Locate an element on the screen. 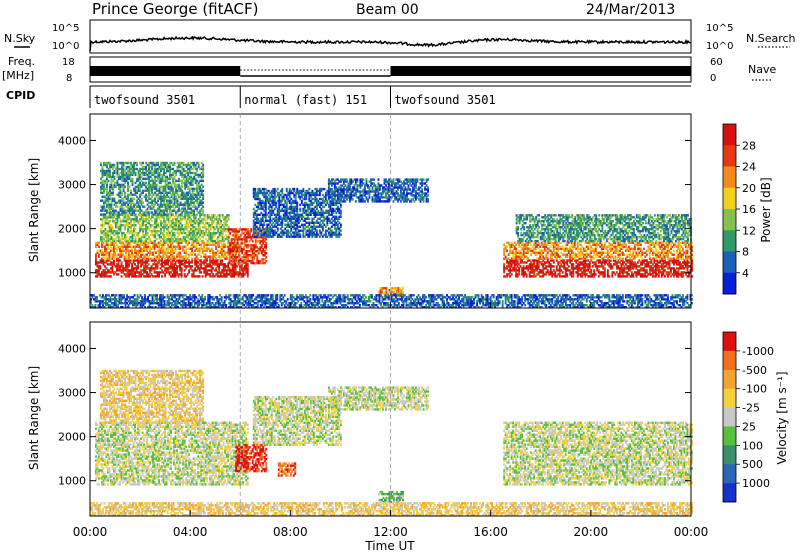 The height and width of the screenshot is (554, 800). cpid-segment-0: twofsound 3501 is located at coordinates (144, 100).